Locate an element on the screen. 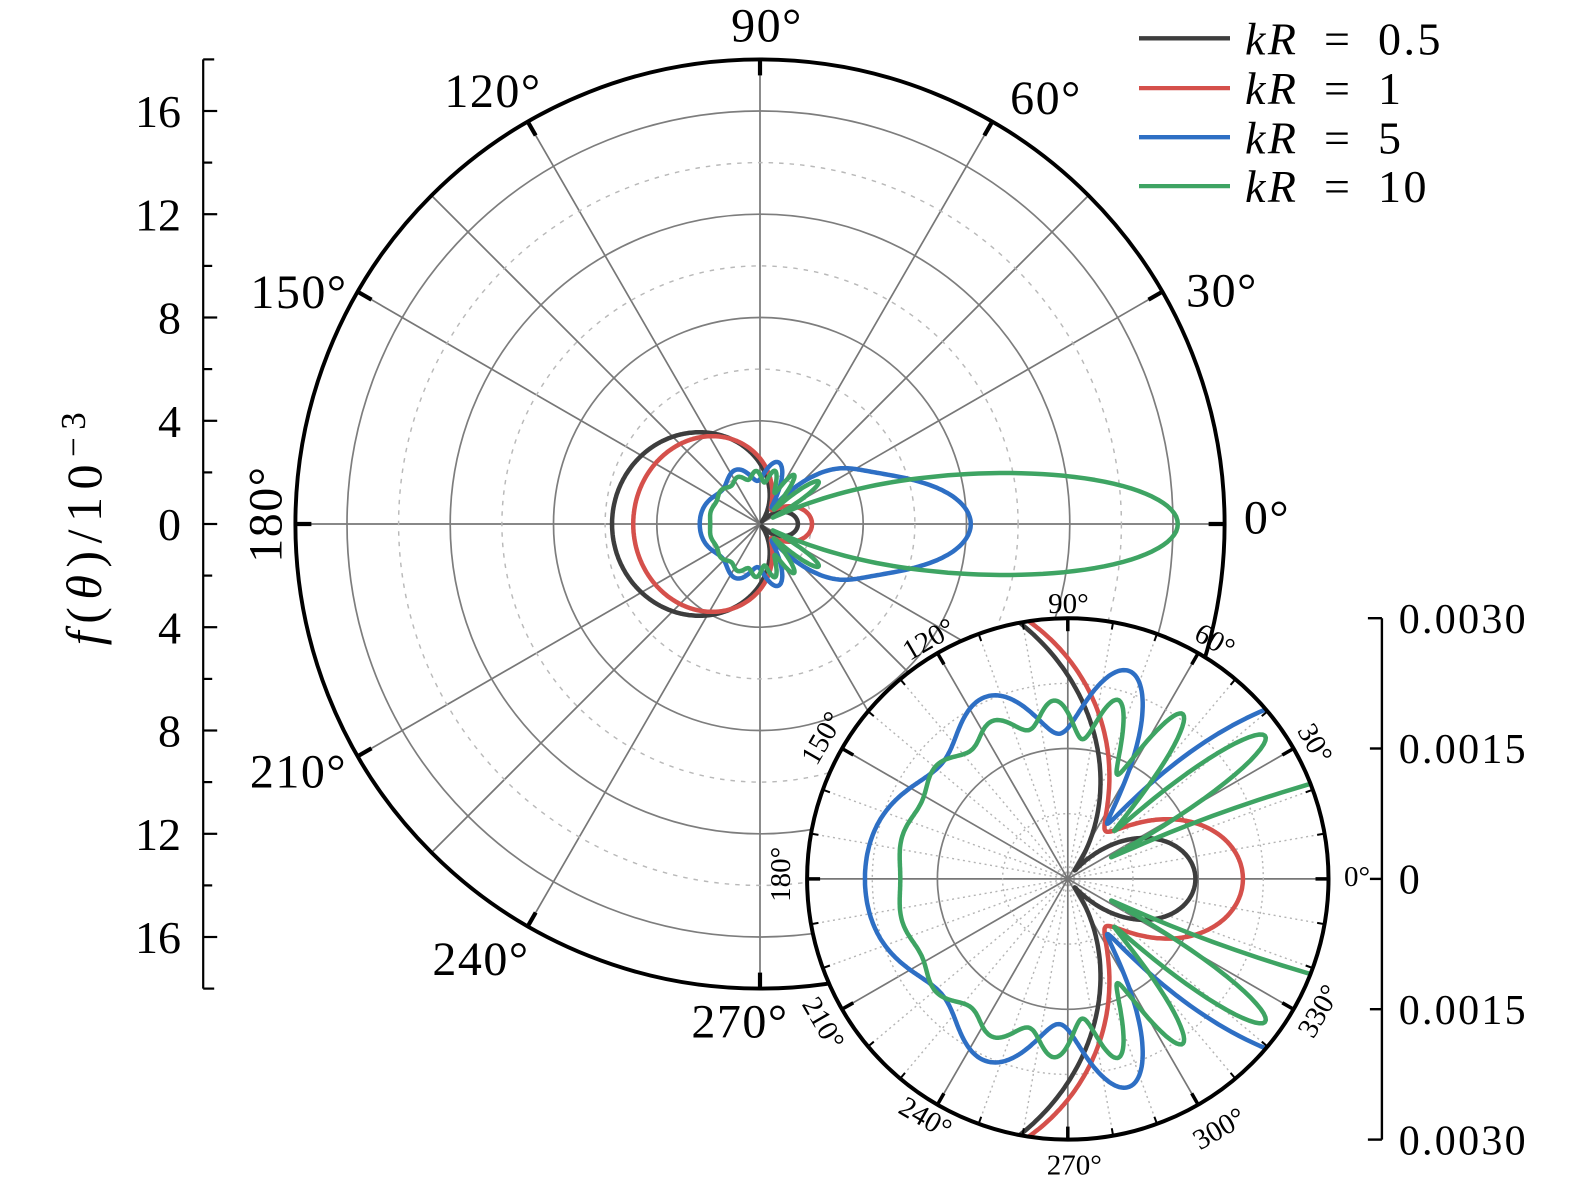 The height and width of the screenshot is (1182, 1575). svg-text: 240° is located at coordinates (480, 959).